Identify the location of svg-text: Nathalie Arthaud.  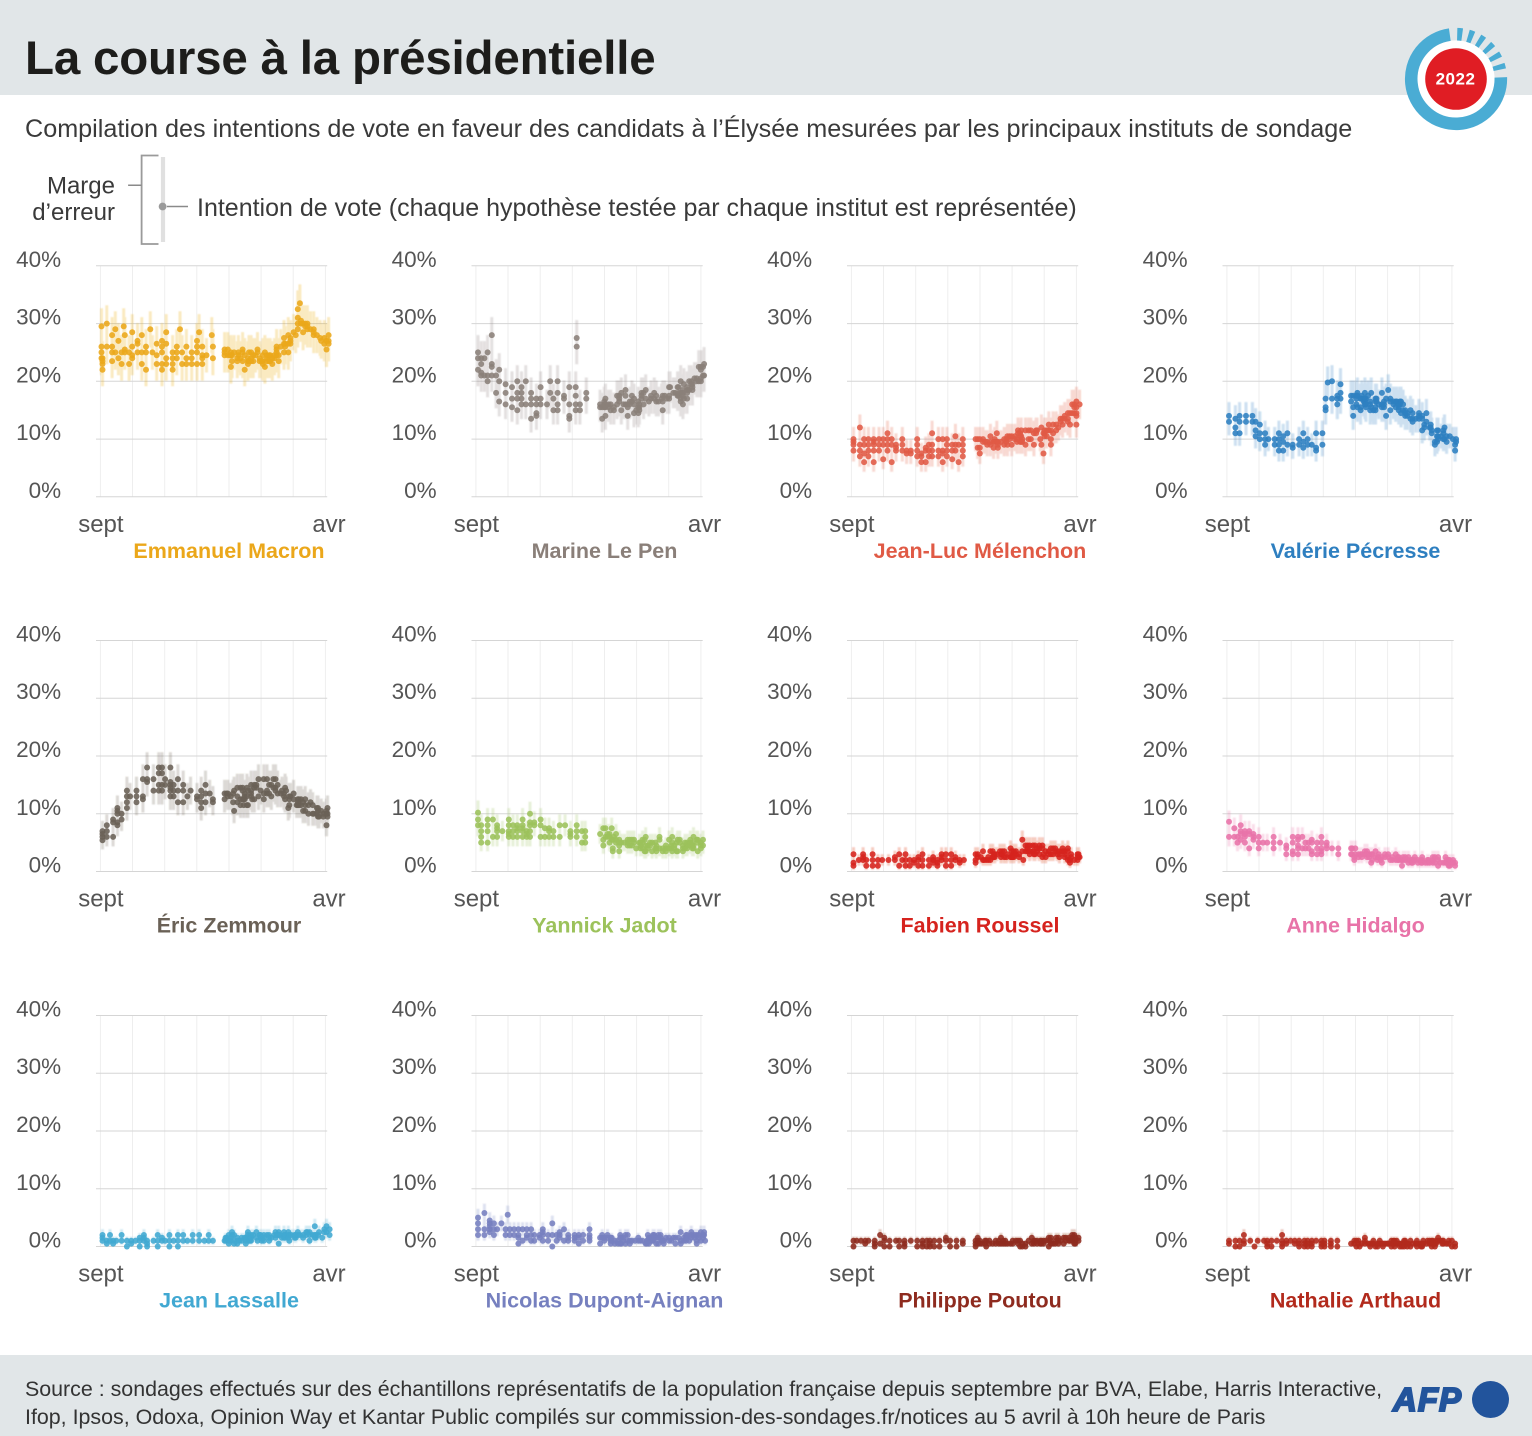
(1355, 1301).